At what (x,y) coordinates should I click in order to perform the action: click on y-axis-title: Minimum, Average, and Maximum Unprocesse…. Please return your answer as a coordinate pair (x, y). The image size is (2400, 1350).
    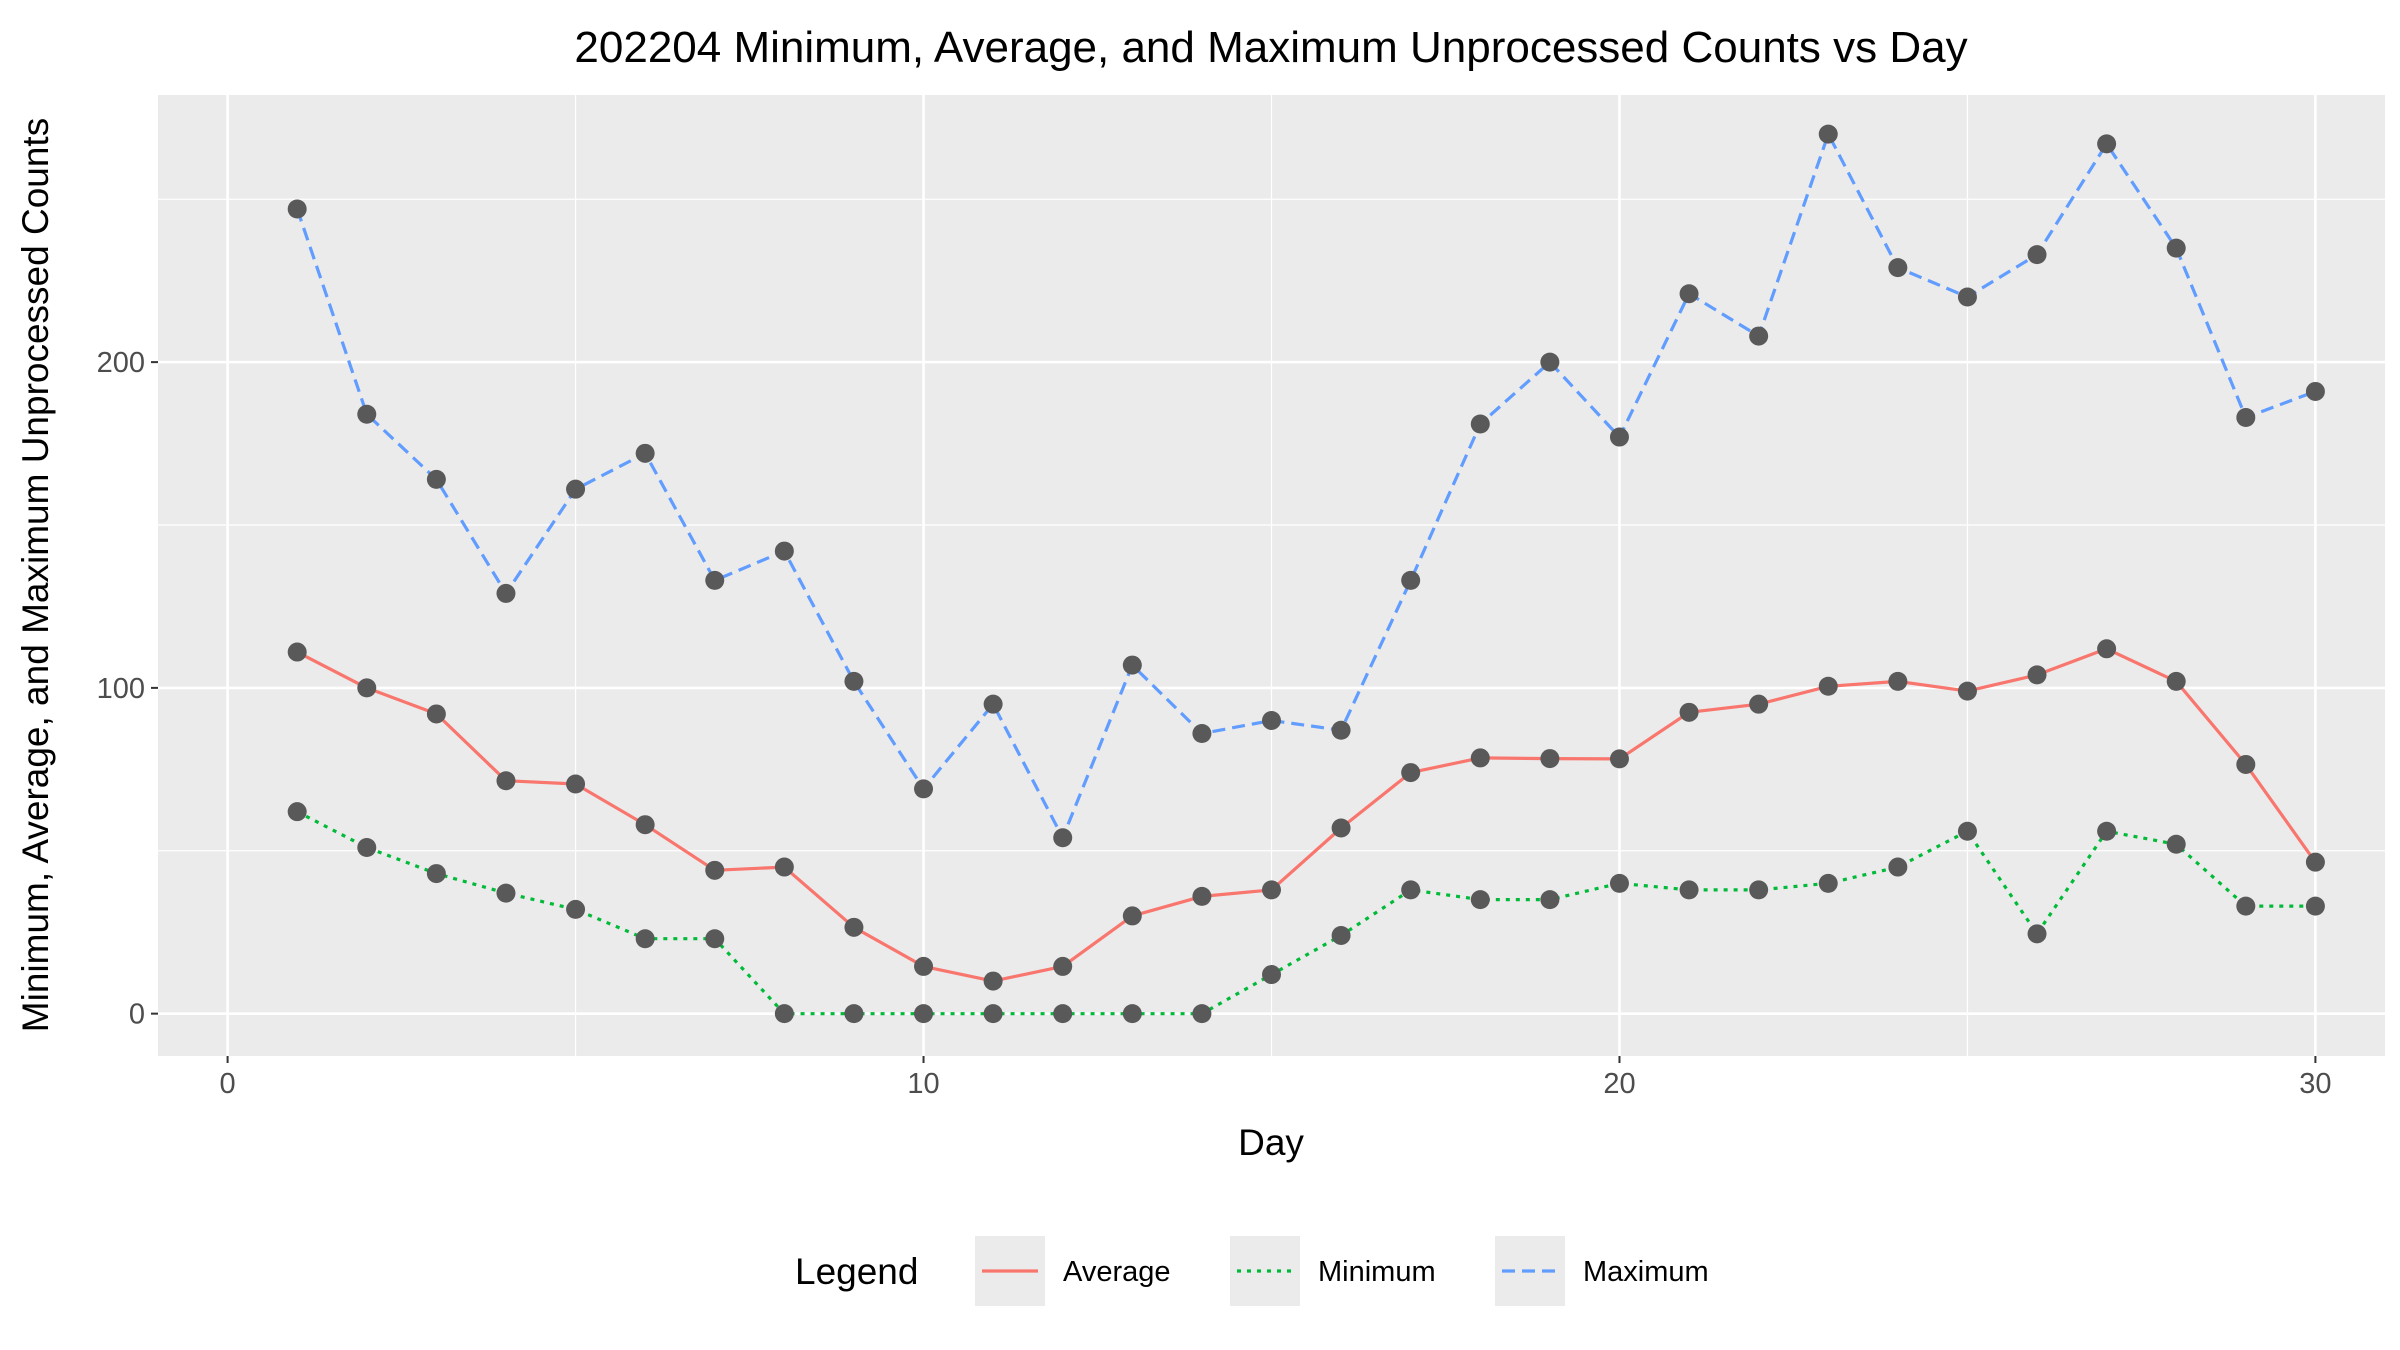
    Looking at the image, I should click on (35, 575).